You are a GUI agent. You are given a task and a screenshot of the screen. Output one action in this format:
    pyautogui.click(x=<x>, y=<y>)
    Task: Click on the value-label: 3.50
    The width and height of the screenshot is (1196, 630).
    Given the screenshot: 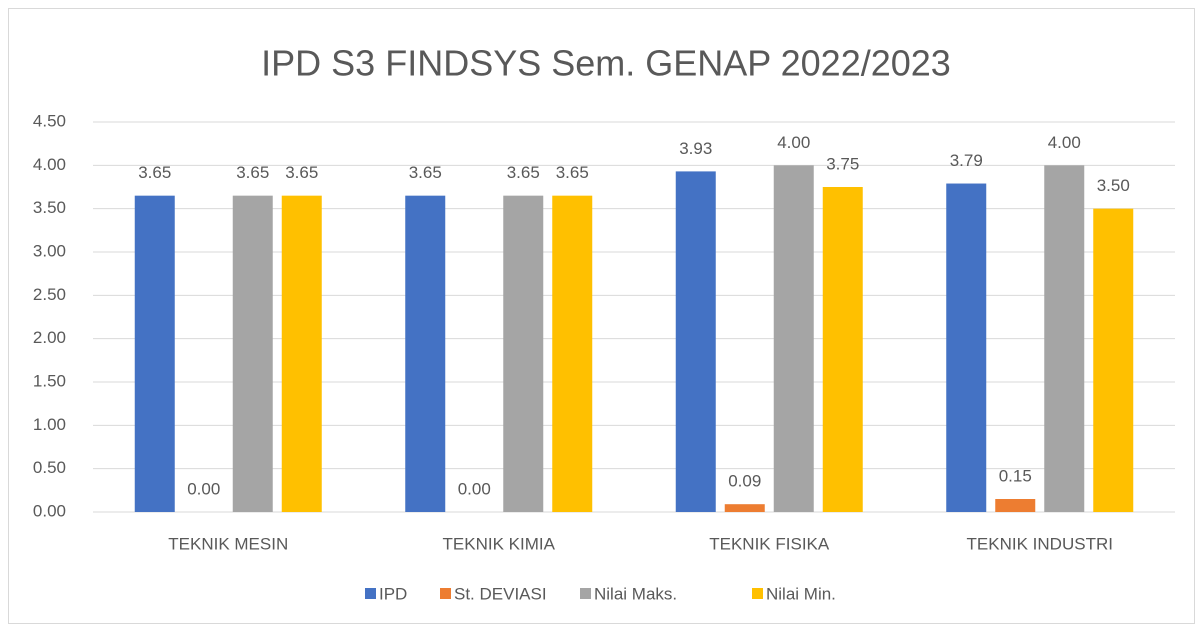 What is the action you would take?
    pyautogui.click(x=1113, y=185)
    